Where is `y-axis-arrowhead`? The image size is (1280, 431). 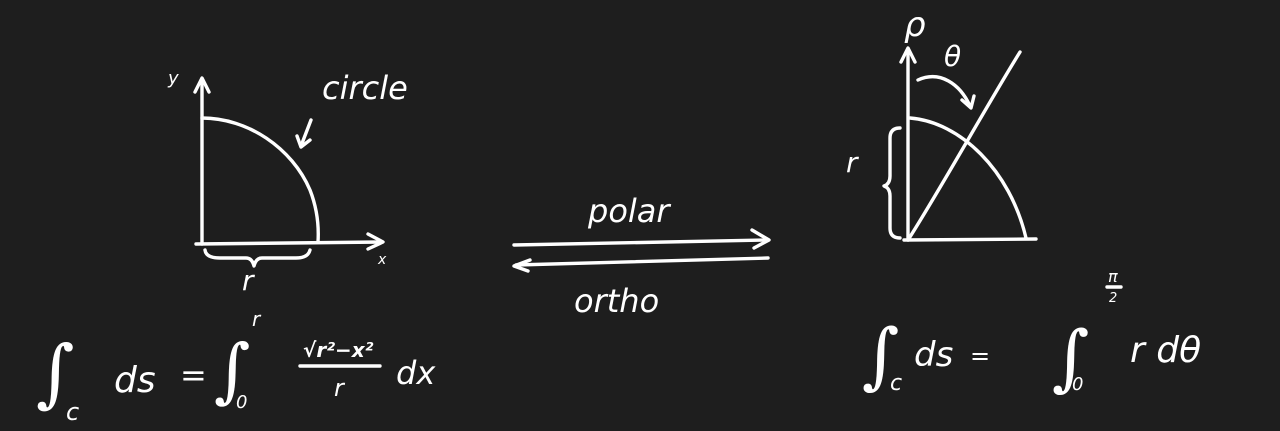 y-axis-arrowhead is located at coordinates (202, 85).